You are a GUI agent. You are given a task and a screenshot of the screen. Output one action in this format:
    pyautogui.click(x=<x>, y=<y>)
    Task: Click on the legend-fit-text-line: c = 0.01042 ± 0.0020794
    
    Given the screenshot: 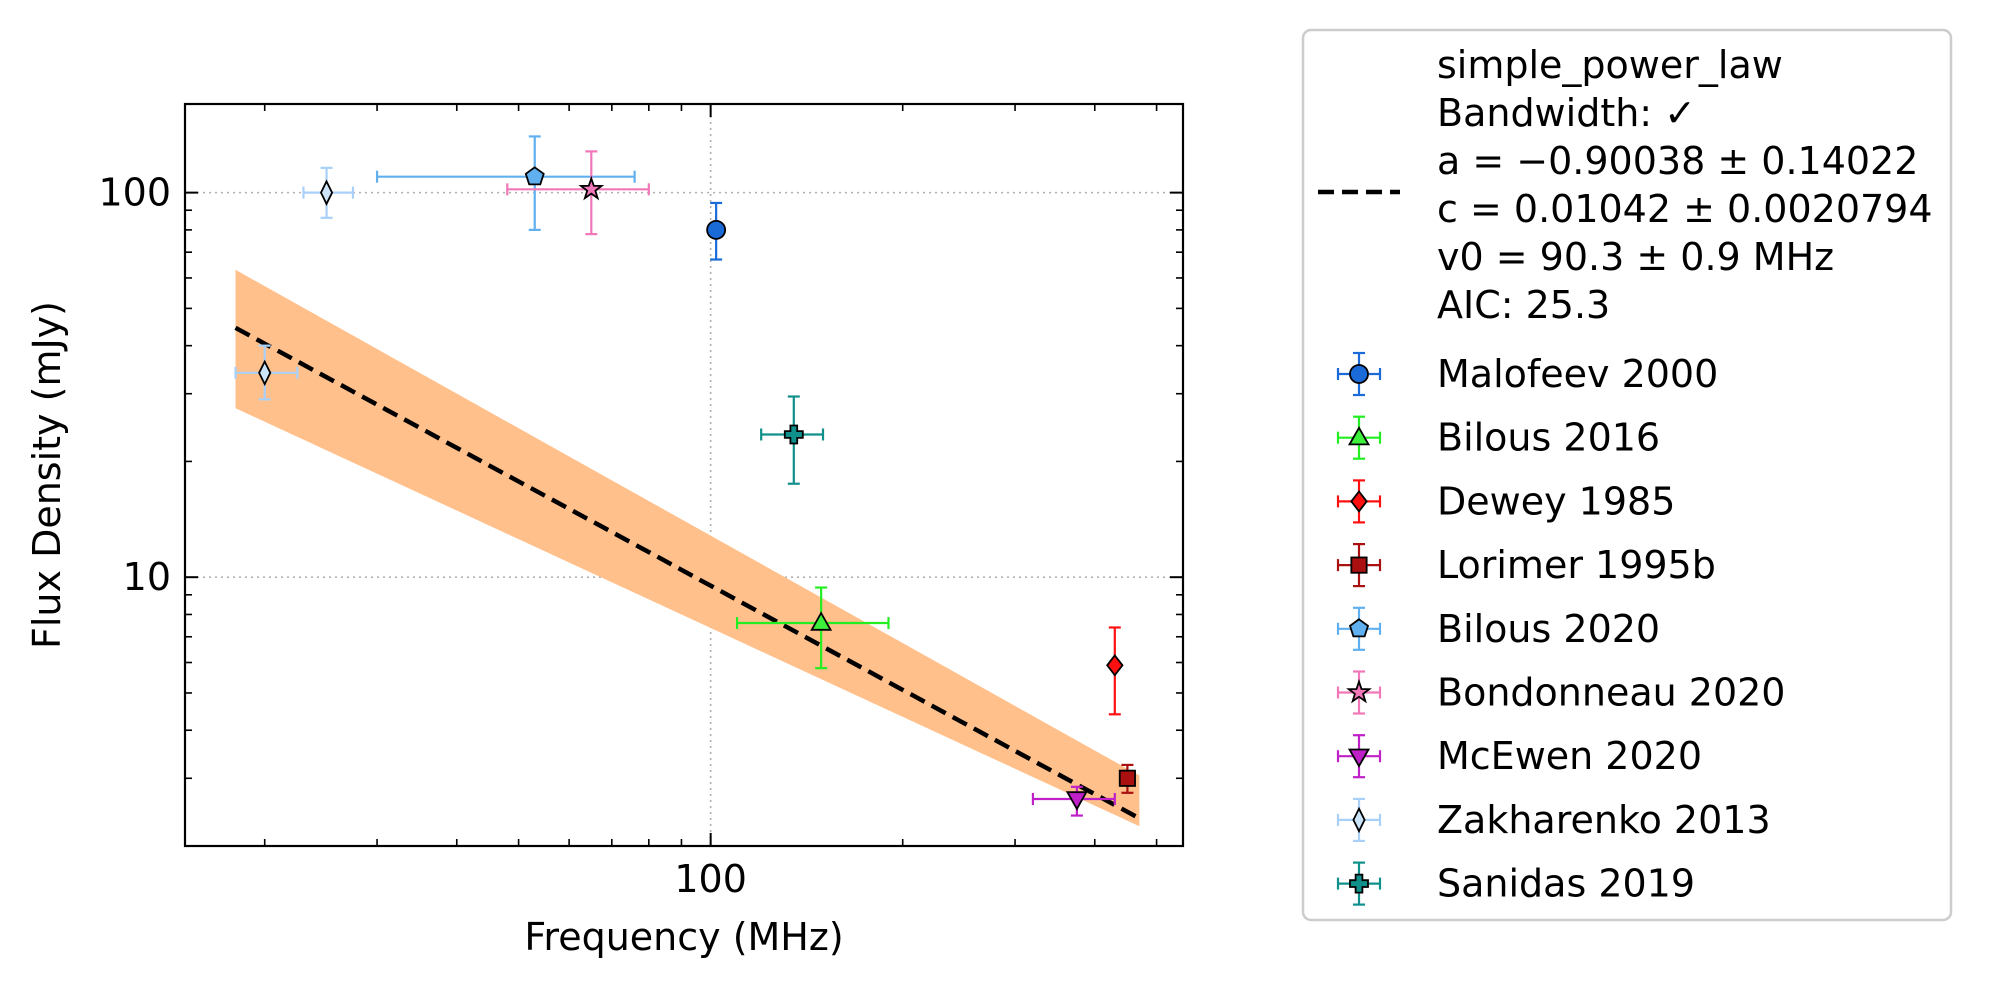 What is the action you would take?
    pyautogui.click(x=1685, y=209)
    